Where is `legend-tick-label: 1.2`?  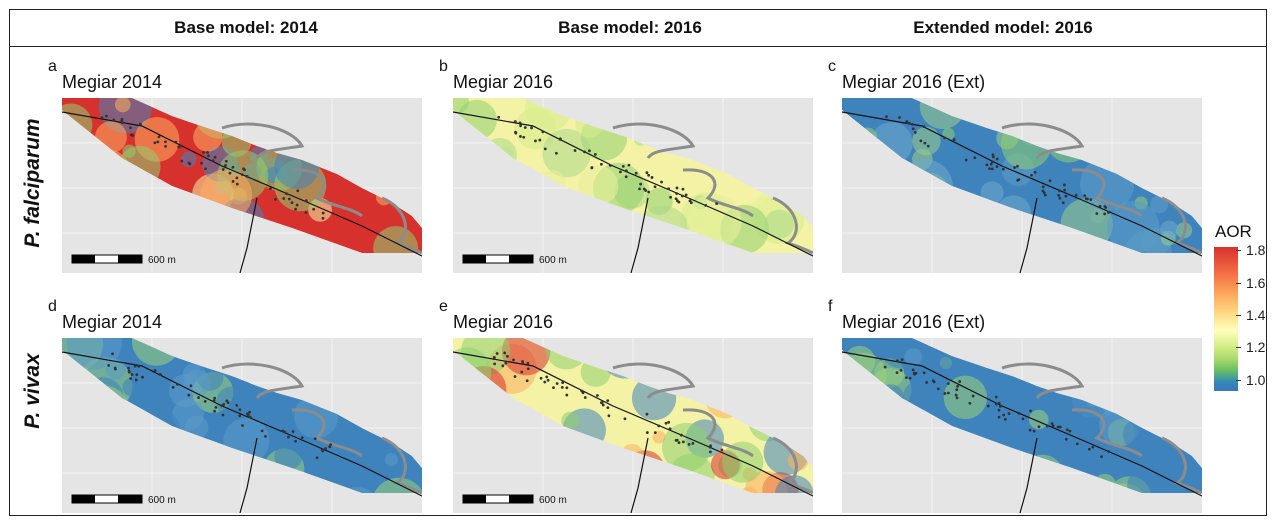
legend-tick-label: 1.2 is located at coordinates (1256, 347).